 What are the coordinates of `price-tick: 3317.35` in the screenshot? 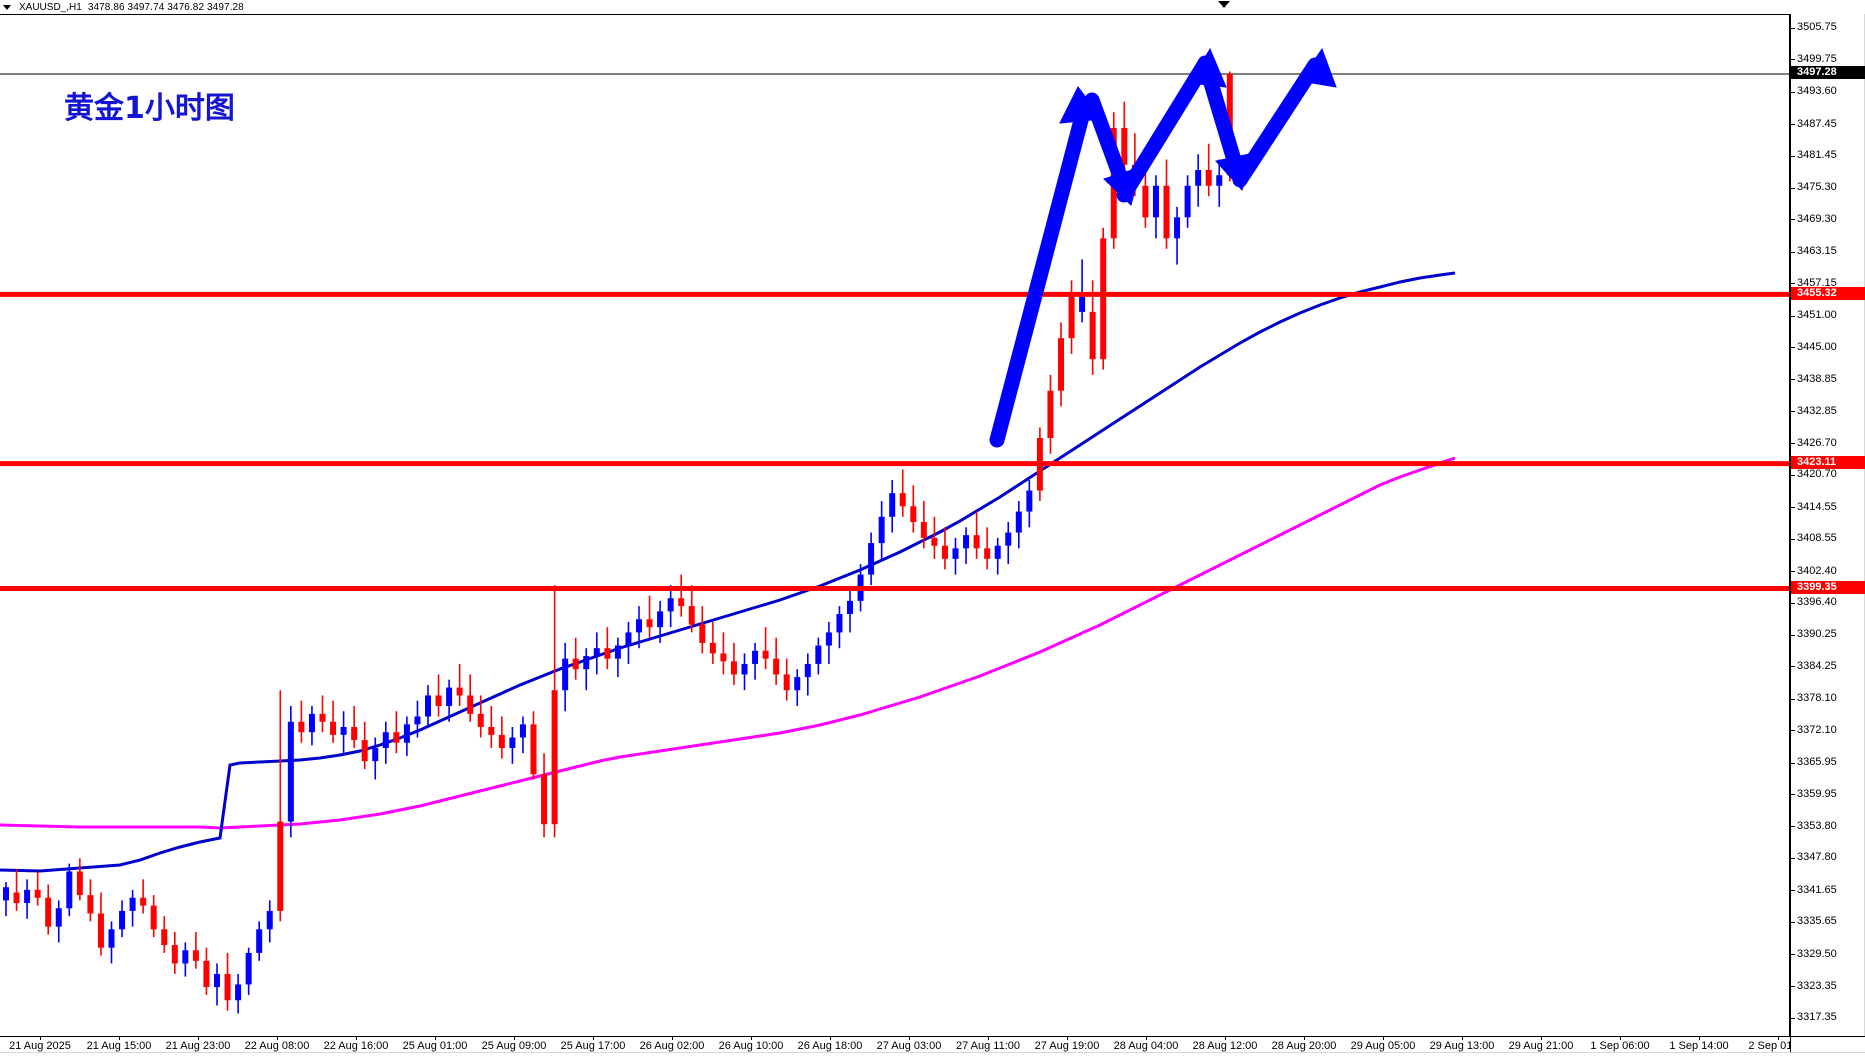 It's located at (1828, 1017).